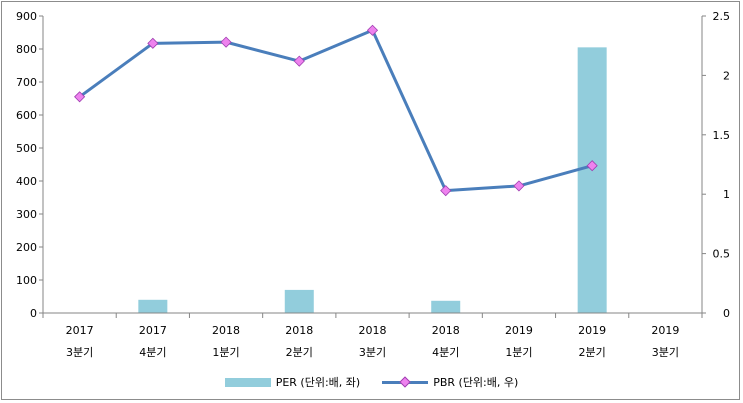 The image size is (743, 403). What do you see at coordinates (722, 254) in the screenshot?
I see `y-right-tick-label: 0.5` at bounding box center [722, 254].